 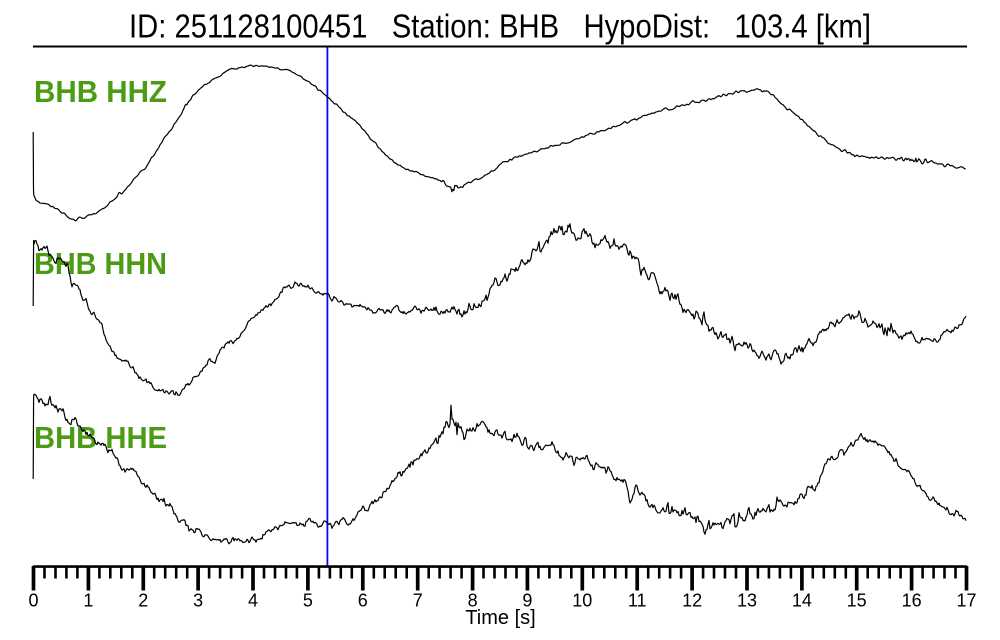 I want to click on svg-text: BHB HHE, so click(x=100, y=437).